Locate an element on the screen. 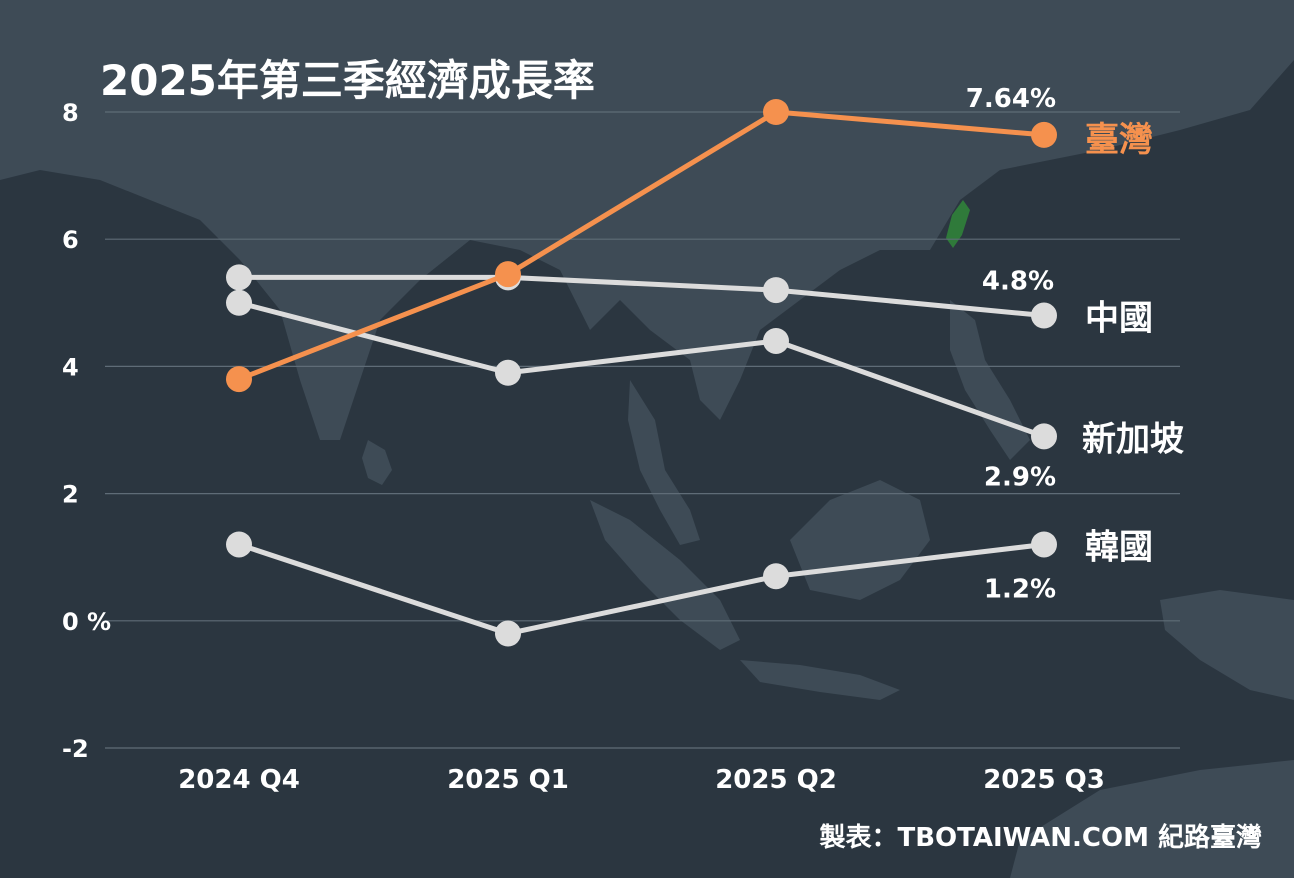 This screenshot has height=878, width=1294. series-3: 1.2% 韓國 is located at coordinates (689, 587).